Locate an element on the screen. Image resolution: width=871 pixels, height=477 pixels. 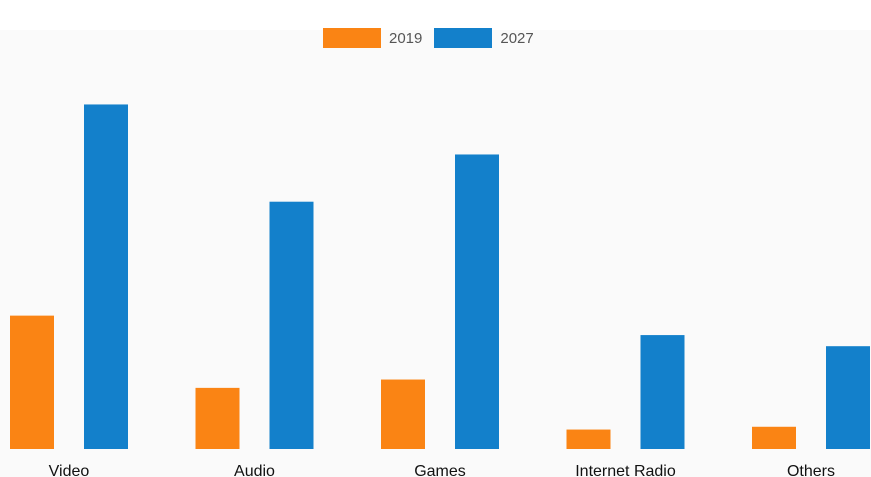
legend: 2019 2027 is located at coordinates (428, 38).